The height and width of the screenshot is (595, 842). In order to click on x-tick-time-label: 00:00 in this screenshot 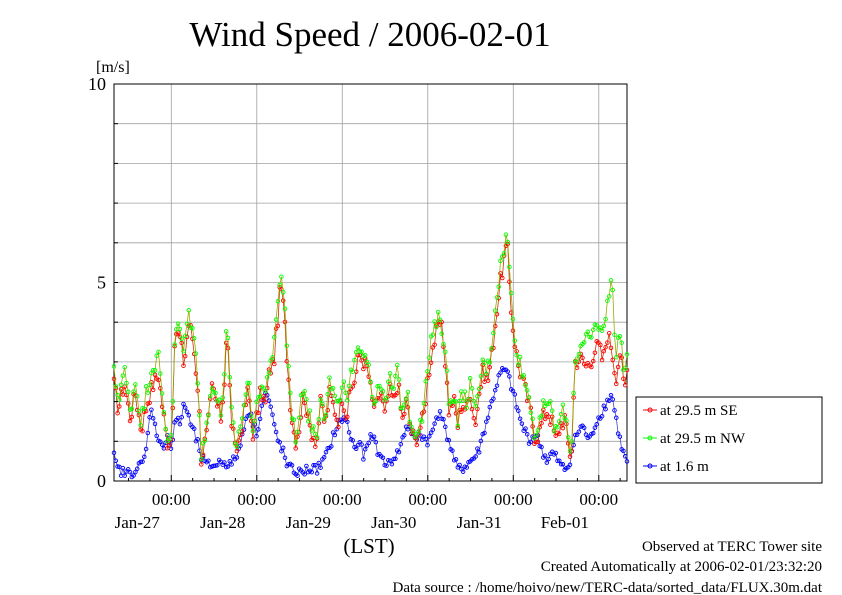, I will do `click(513, 499)`.